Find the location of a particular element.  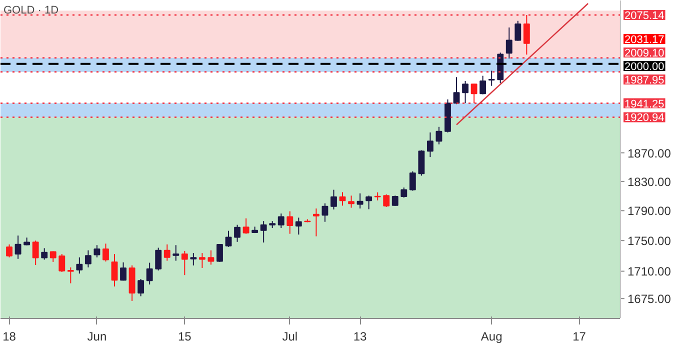

y-tick-label: 1750.00 is located at coordinates (650, 241).